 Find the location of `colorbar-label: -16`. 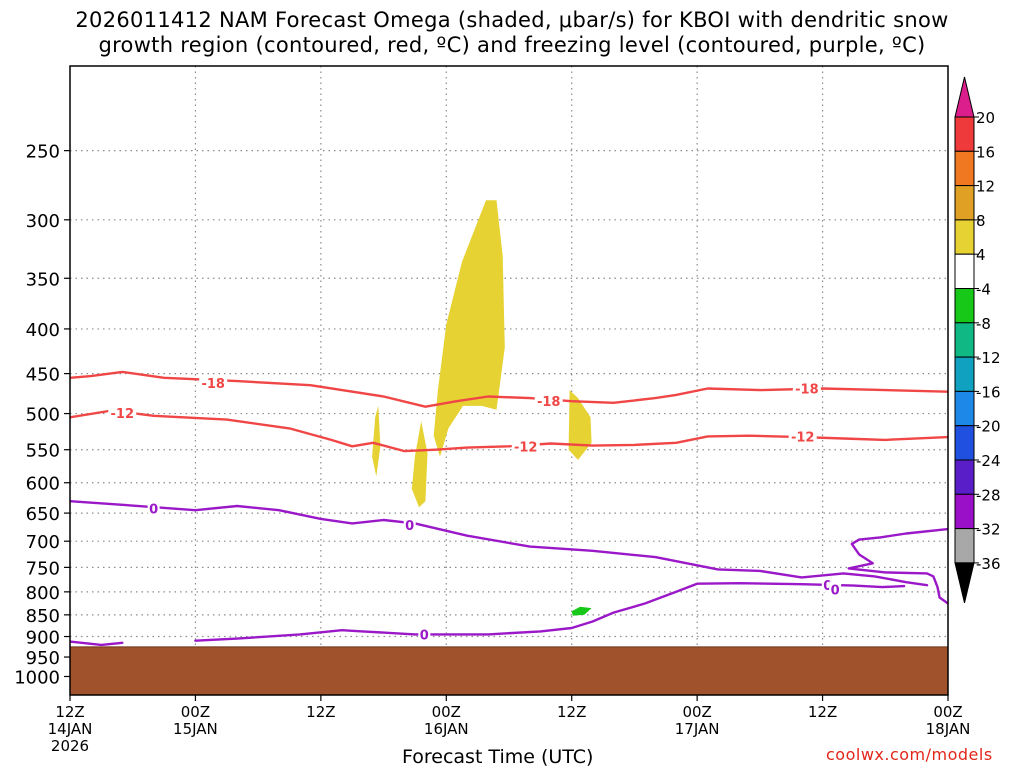

colorbar-label: -16 is located at coordinates (988, 392).